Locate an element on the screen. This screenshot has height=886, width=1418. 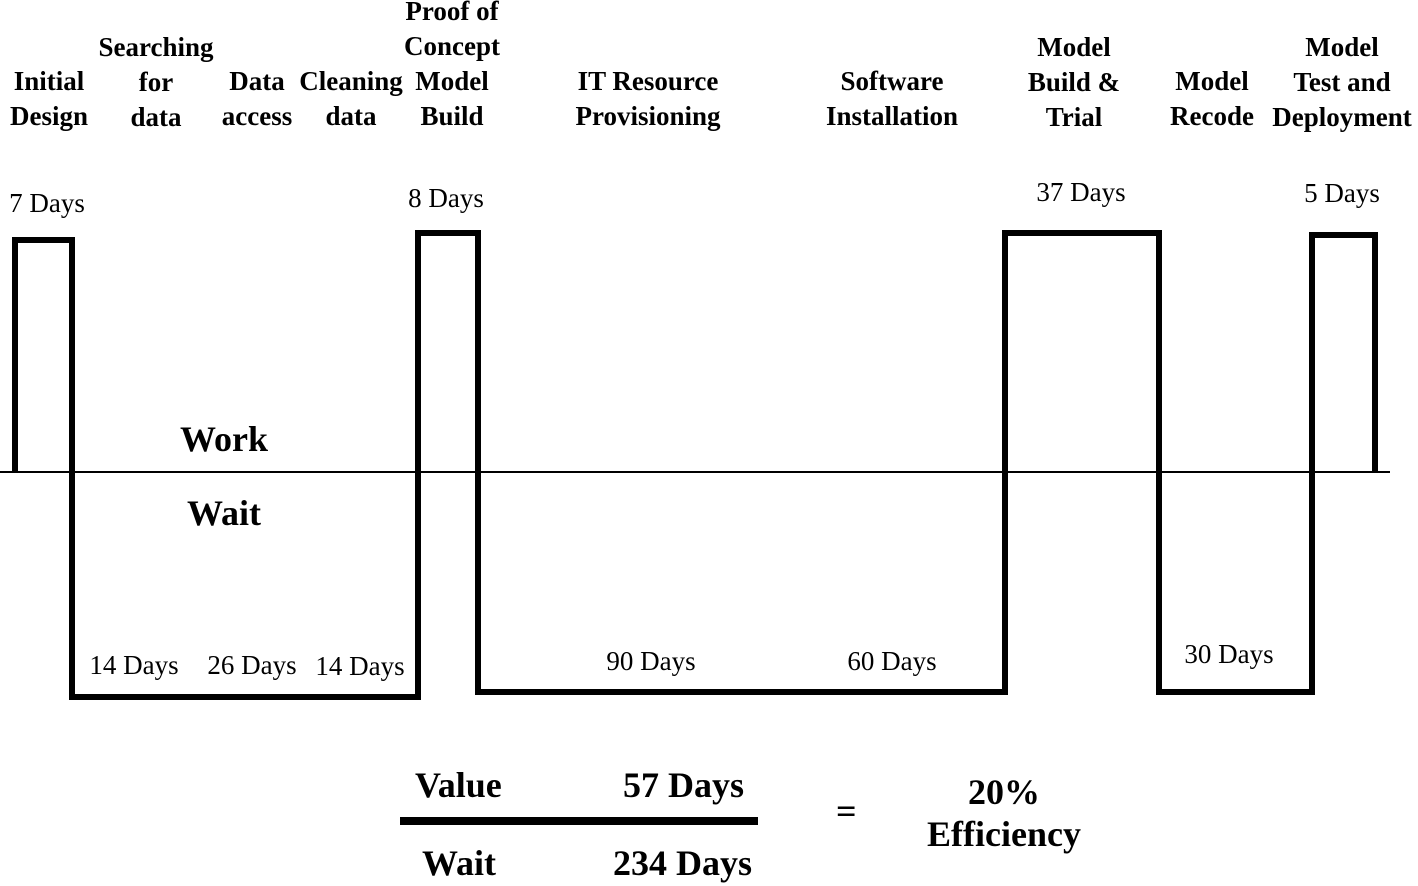
wait-duration-software-installation: 60 Days is located at coordinates (892, 661).